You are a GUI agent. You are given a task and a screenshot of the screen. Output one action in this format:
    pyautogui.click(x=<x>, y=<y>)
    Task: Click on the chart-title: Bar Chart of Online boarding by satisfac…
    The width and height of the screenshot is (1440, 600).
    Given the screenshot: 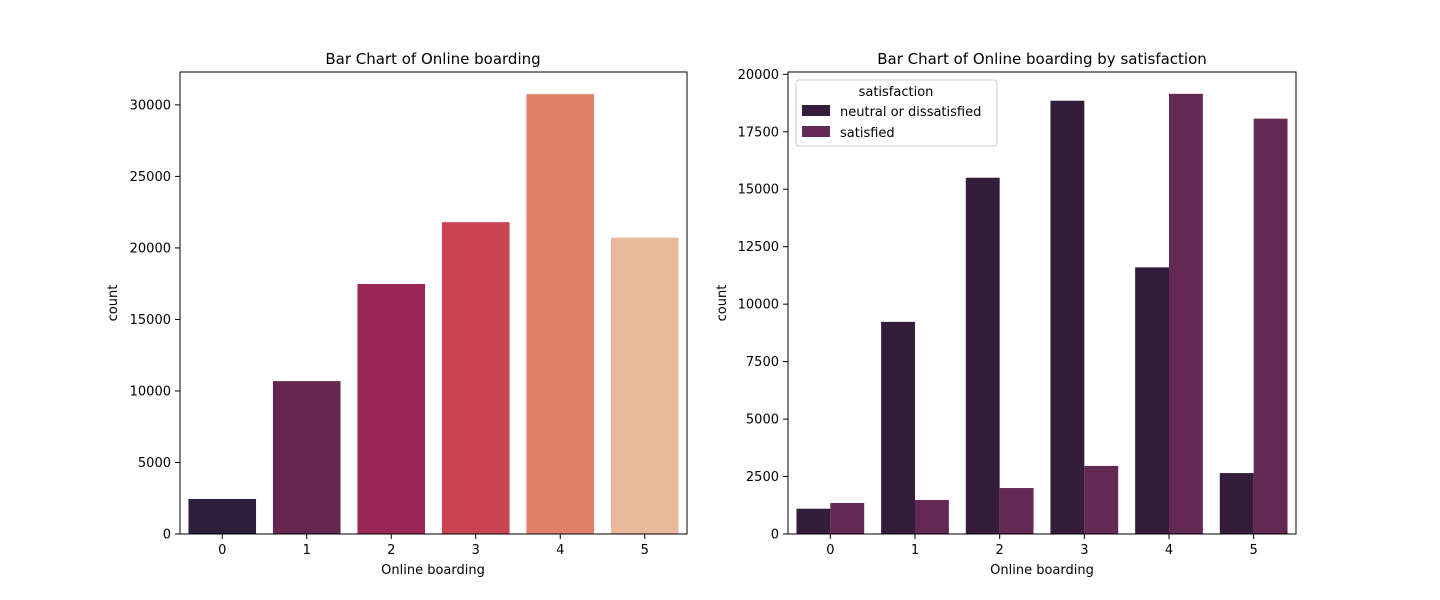 What is the action you would take?
    pyautogui.click(x=1042, y=59)
    